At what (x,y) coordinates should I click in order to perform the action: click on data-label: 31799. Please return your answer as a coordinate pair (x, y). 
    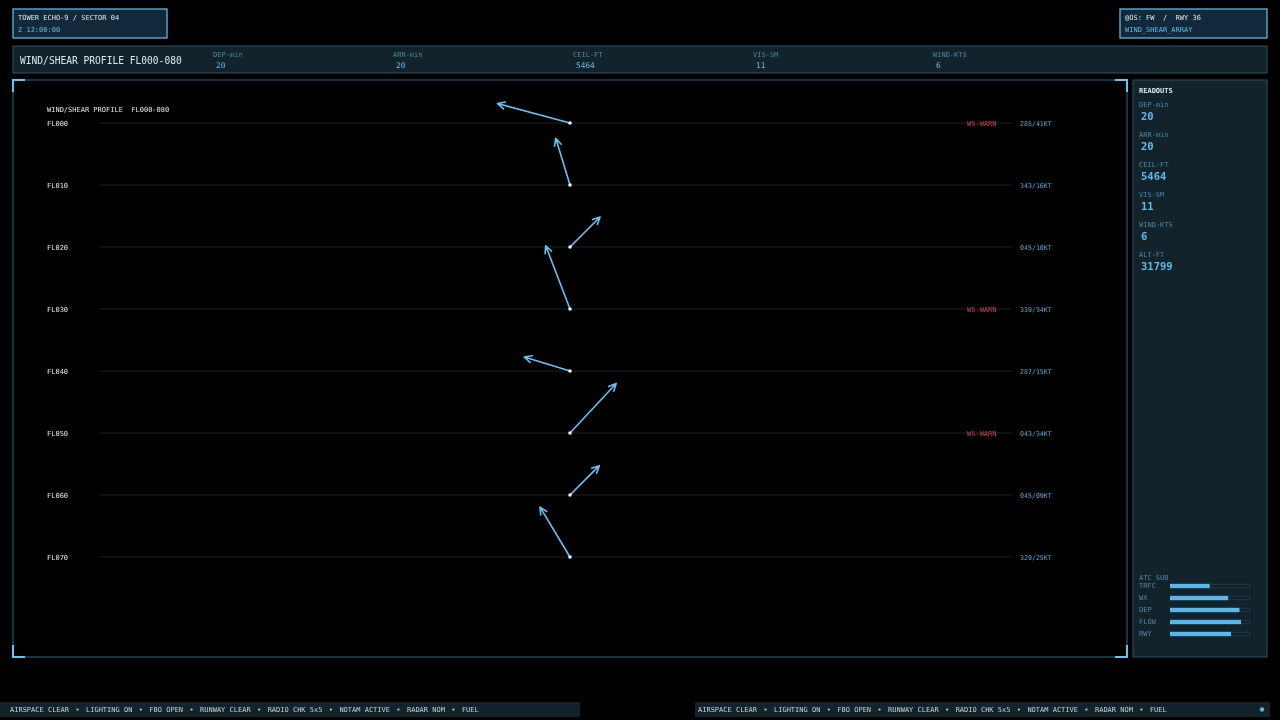
    Looking at the image, I should click on (1157, 266).